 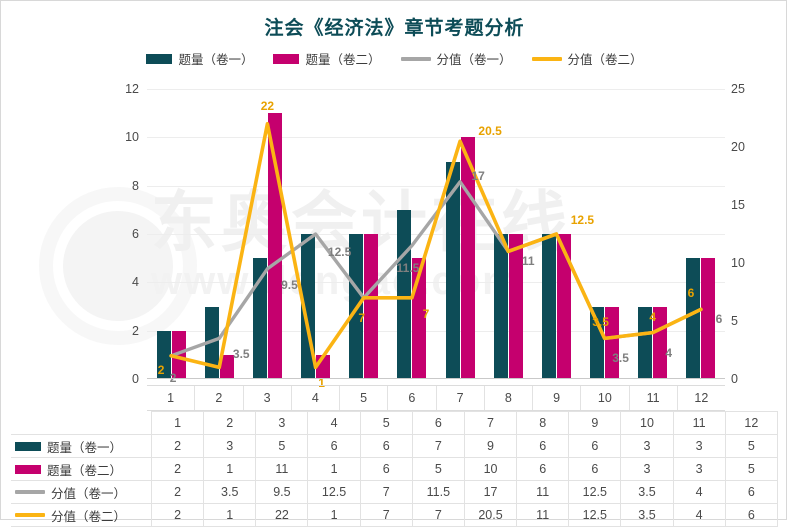 What do you see at coordinates (408, 267) in the screenshot?
I see `data-label-score-vol1: 11.5` at bounding box center [408, 267].